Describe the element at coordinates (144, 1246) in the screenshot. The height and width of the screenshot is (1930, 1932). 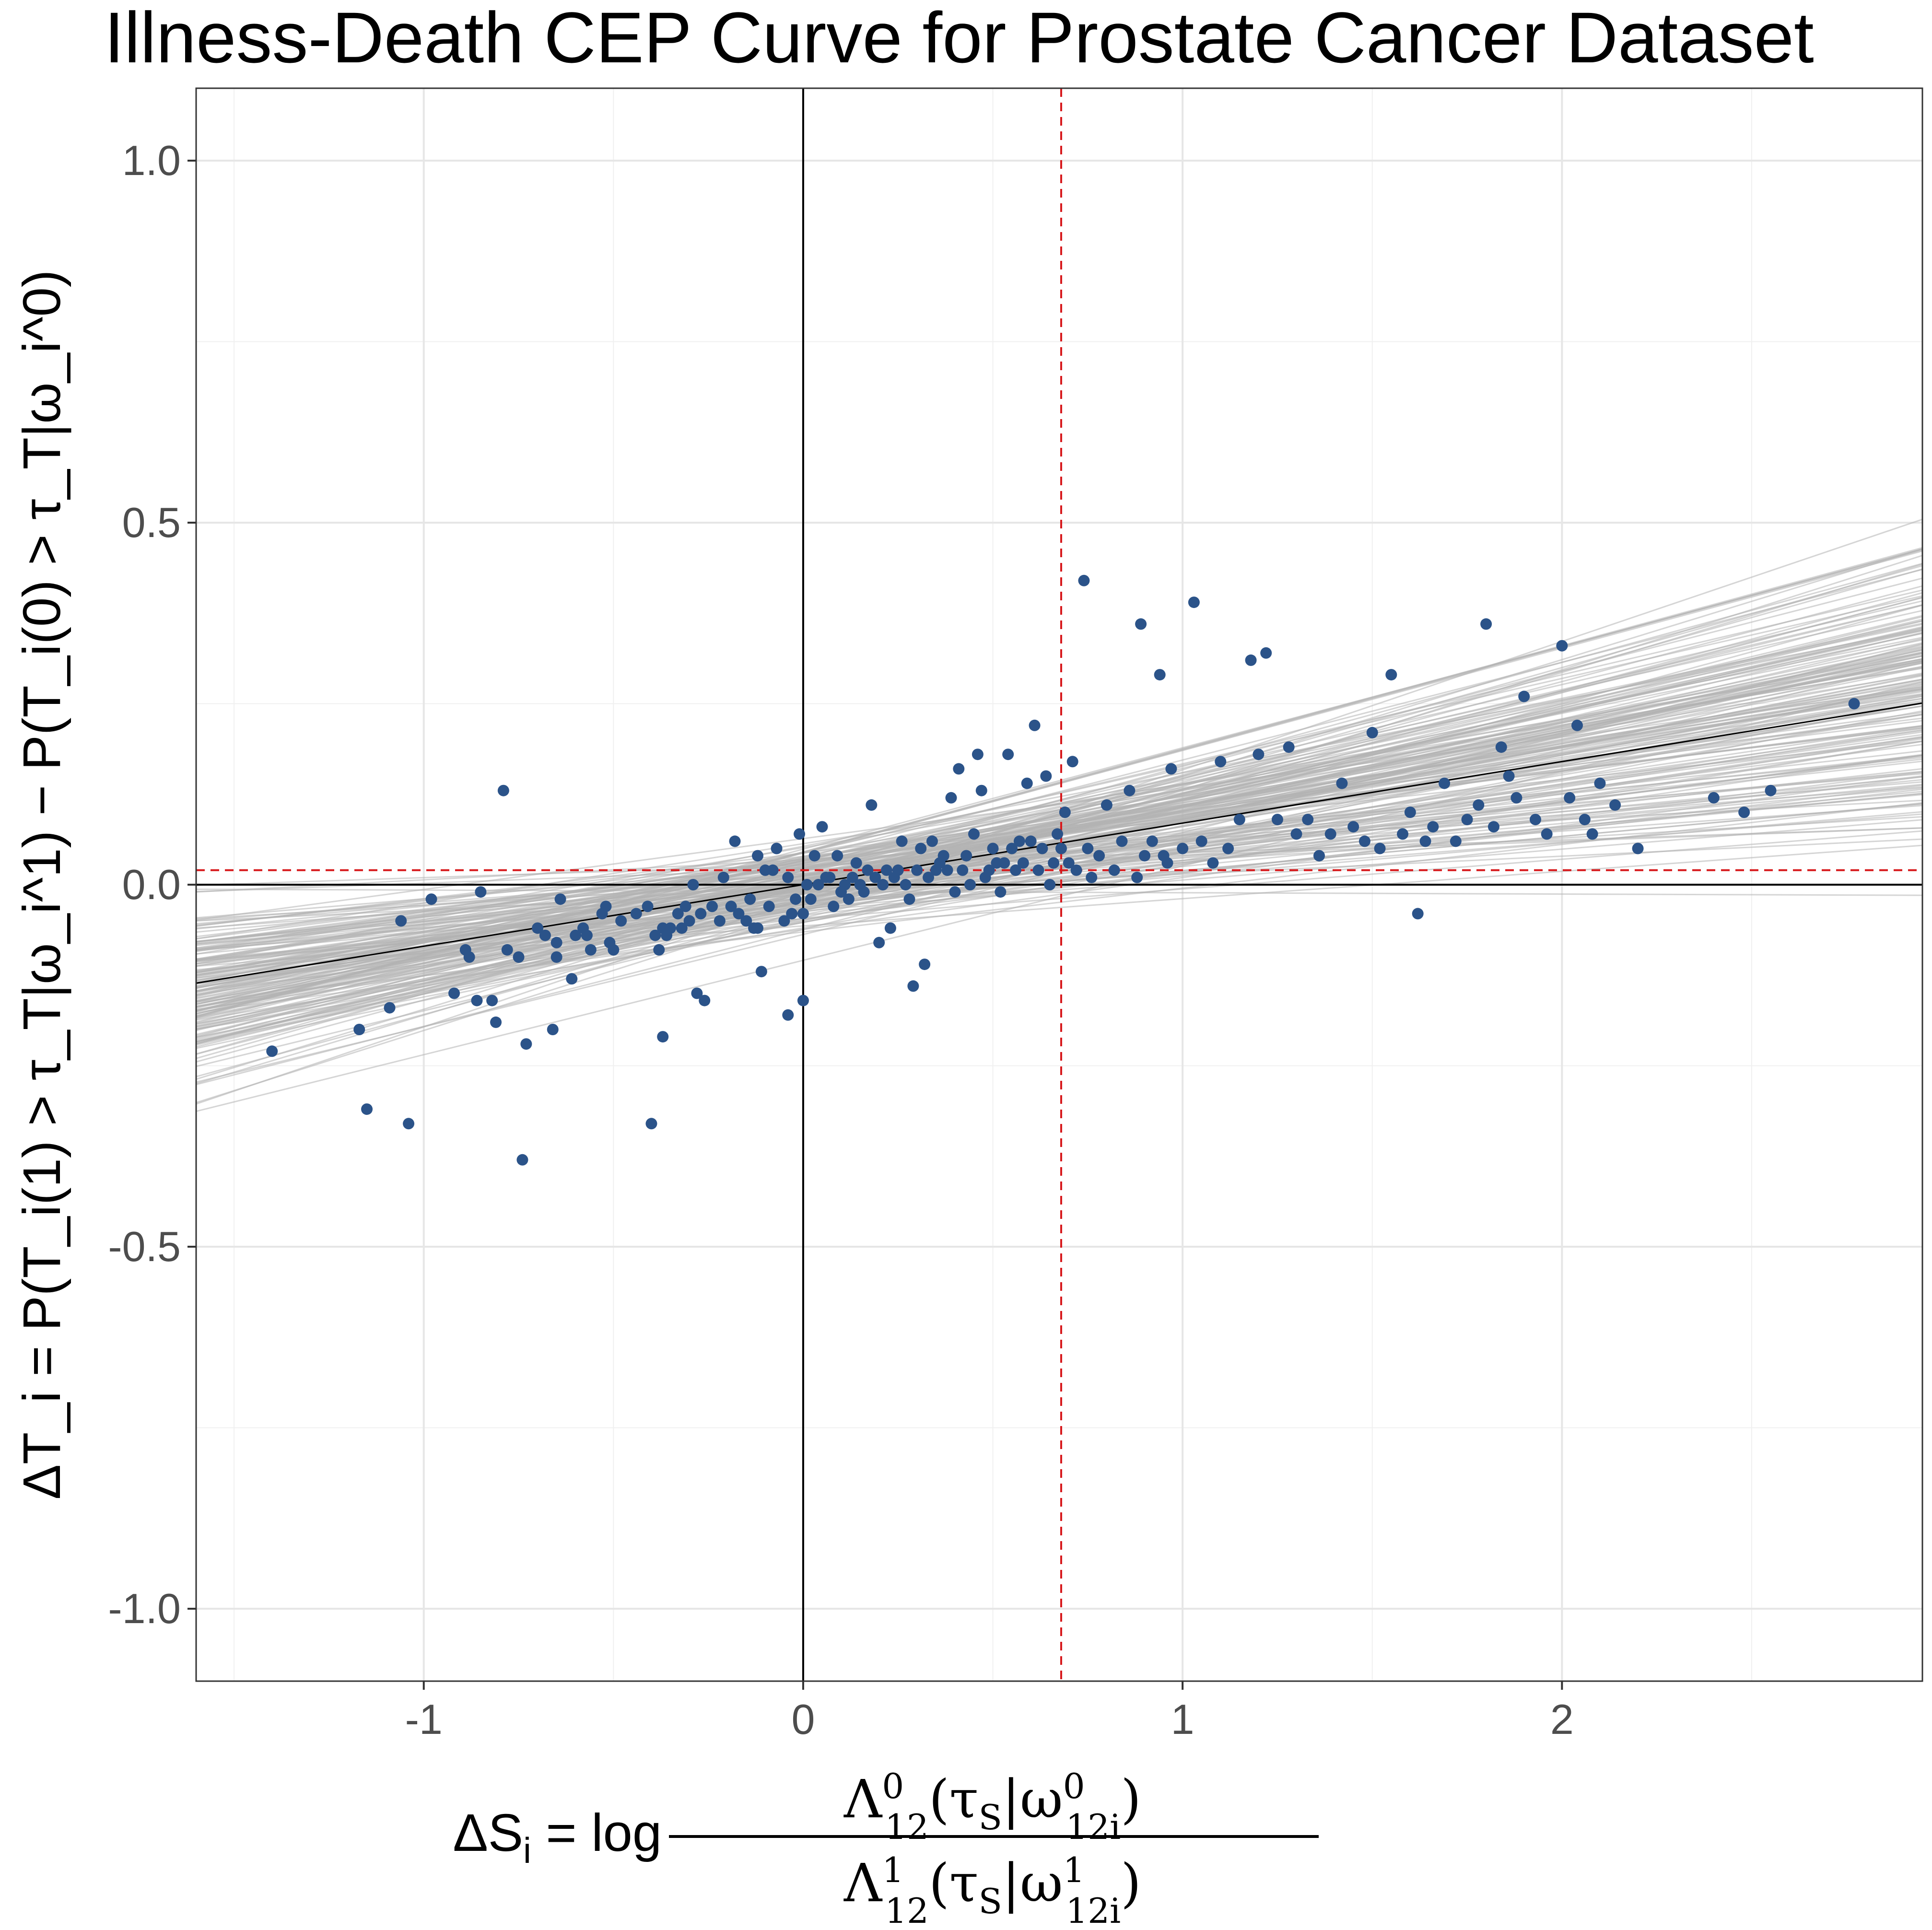
I see `y-tick-label: -0.5` at that location.